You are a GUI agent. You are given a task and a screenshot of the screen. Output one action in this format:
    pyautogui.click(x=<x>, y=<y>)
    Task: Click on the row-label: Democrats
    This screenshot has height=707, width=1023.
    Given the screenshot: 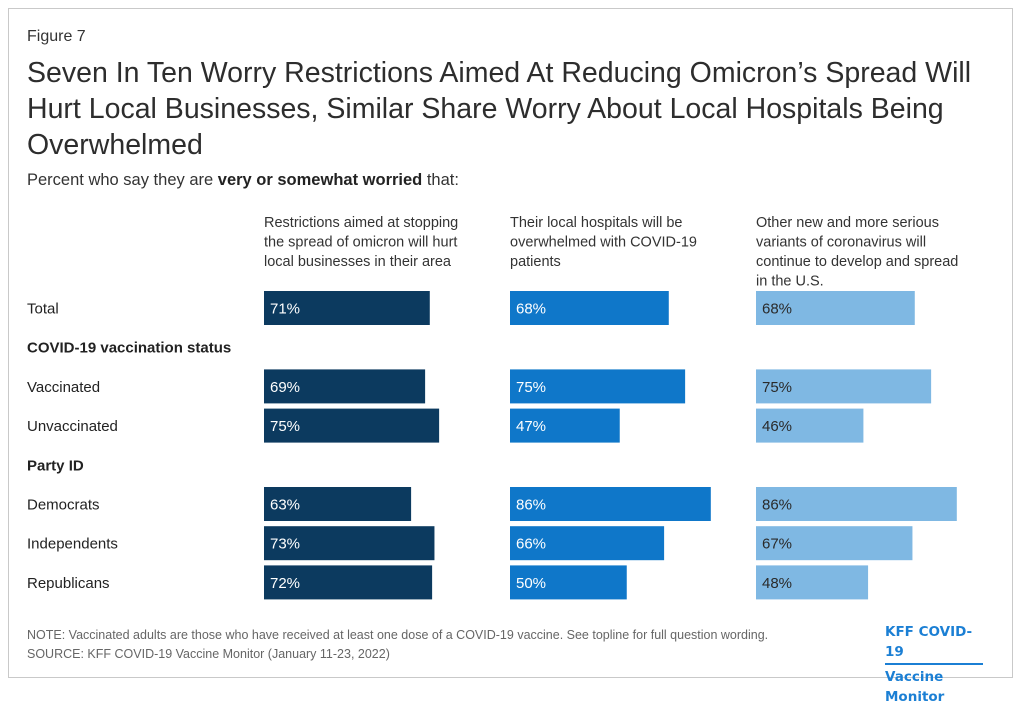 What is the action you would take?
    pyautogui.click(x=63, y=505)
    